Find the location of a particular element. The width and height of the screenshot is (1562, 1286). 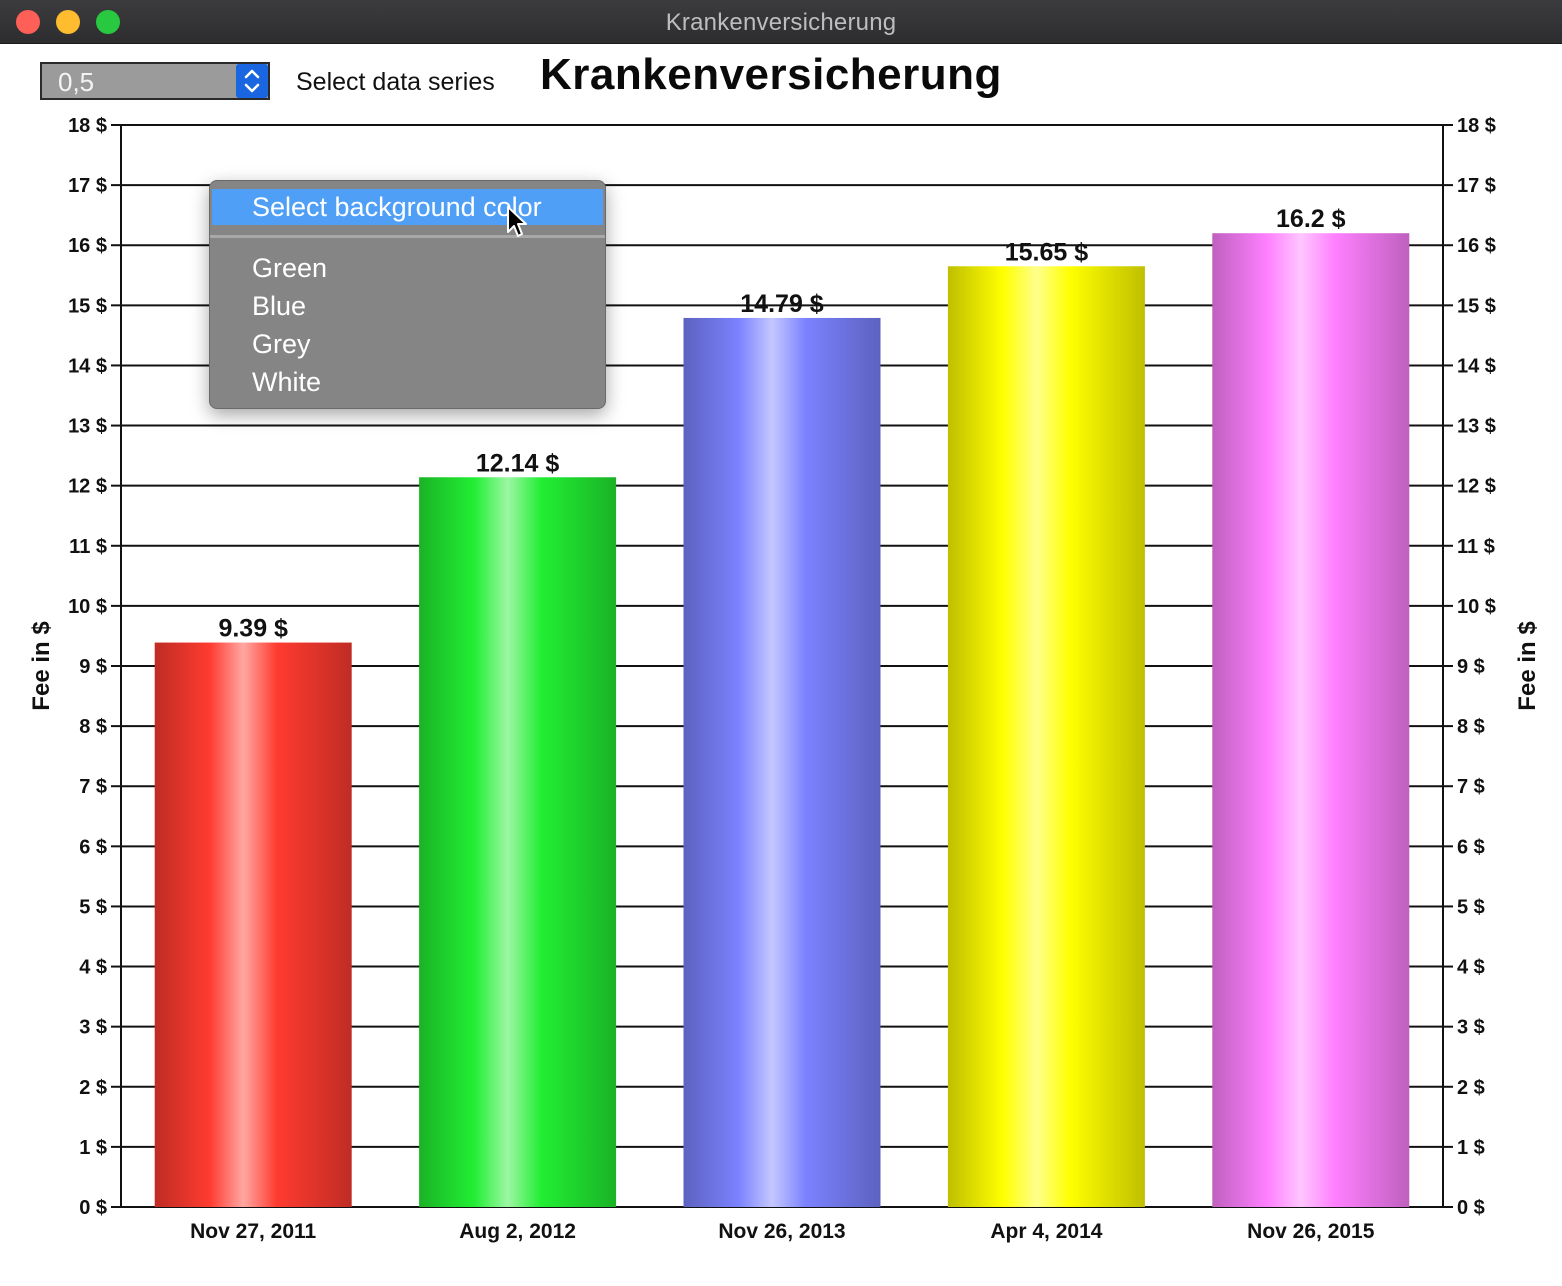

y-tick-label-left: 18 $ is located at coordinates (87, 126).